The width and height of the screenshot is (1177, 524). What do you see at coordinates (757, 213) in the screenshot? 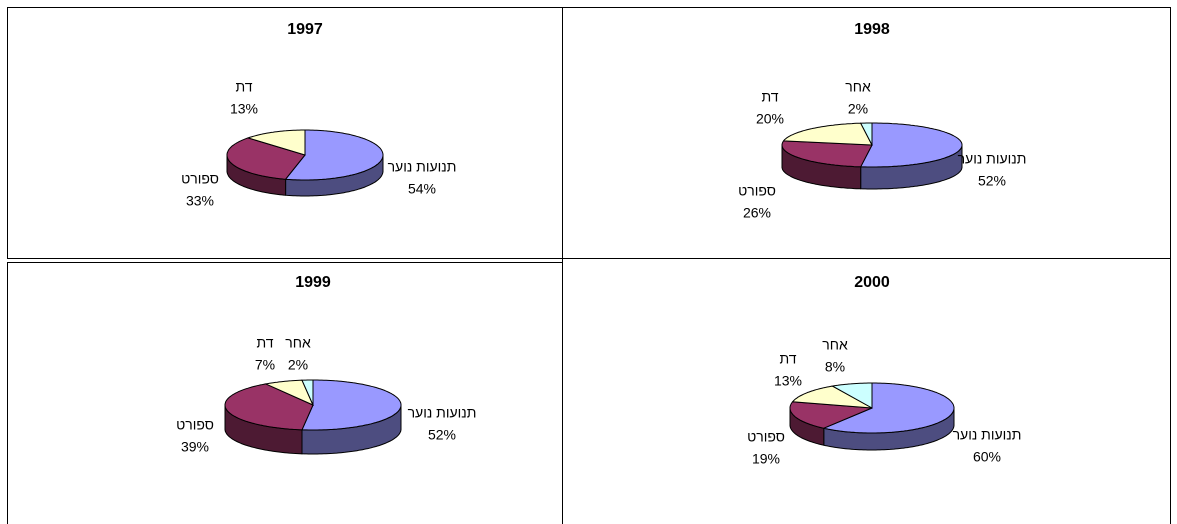
I see `value-label: 26%` at bounding box center [757, 213].